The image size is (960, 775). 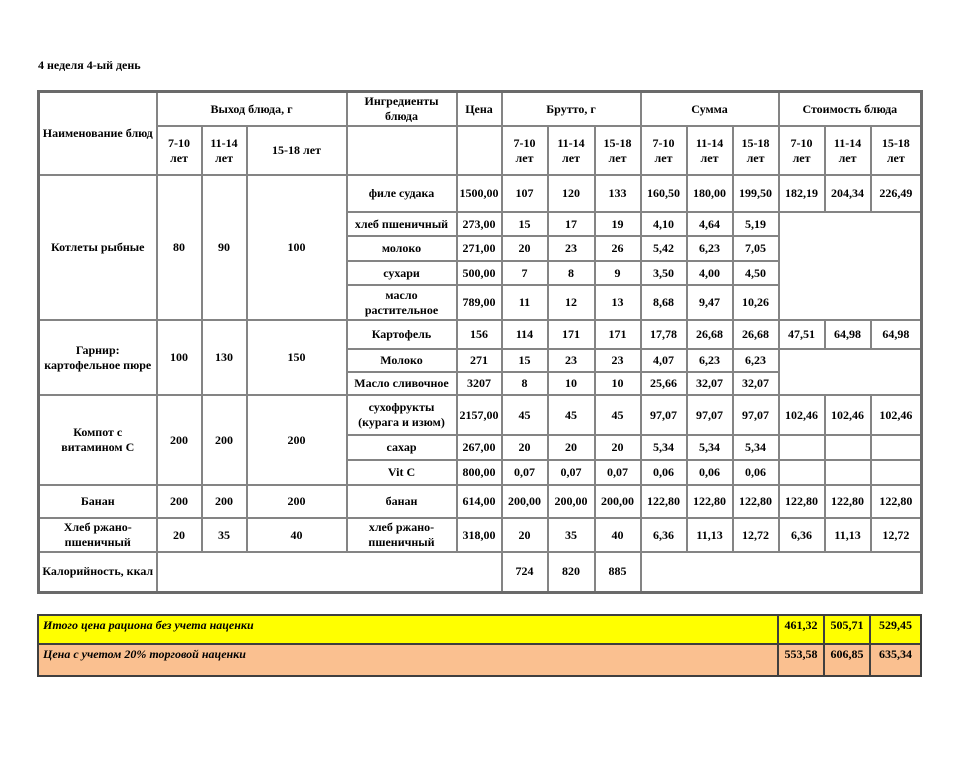 What do you see at coordinates (617, 248) in the screenshot?
I see `gross-cell: 26` at bounding box center [617, 248].